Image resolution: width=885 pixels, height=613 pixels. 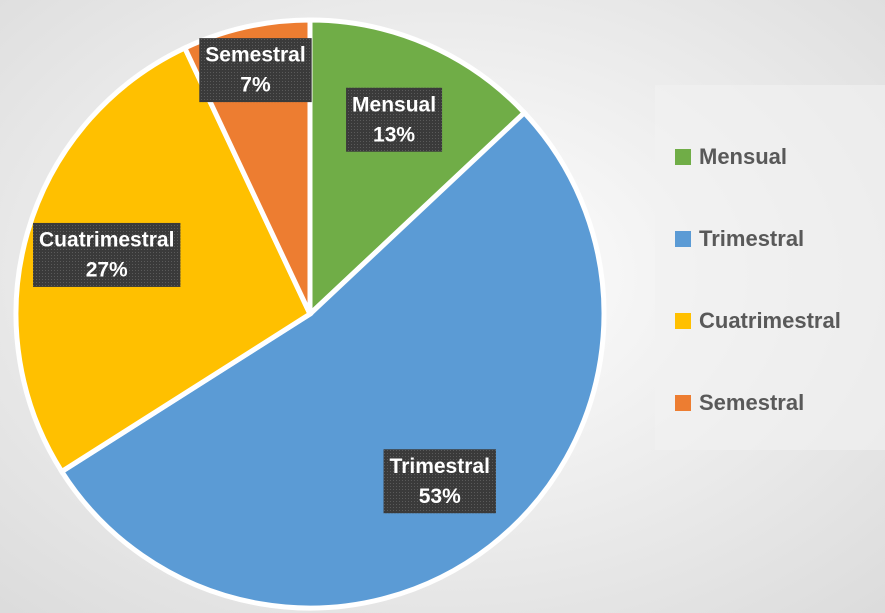 What do you see at coordinates (743, 156) in the screenshot?
I see `legend-label: Mensual` at bounding box center [743, 156].